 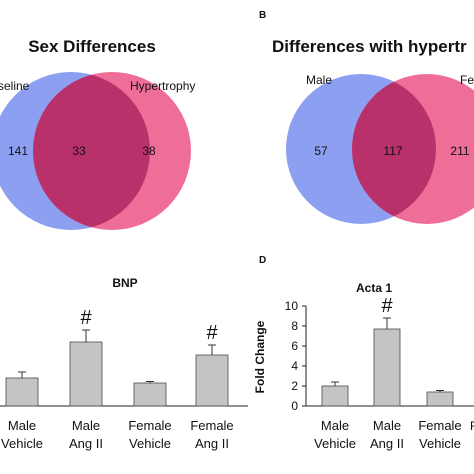 I want to click on acta1-y-tick-label: 6, so click(x=294, y=346).